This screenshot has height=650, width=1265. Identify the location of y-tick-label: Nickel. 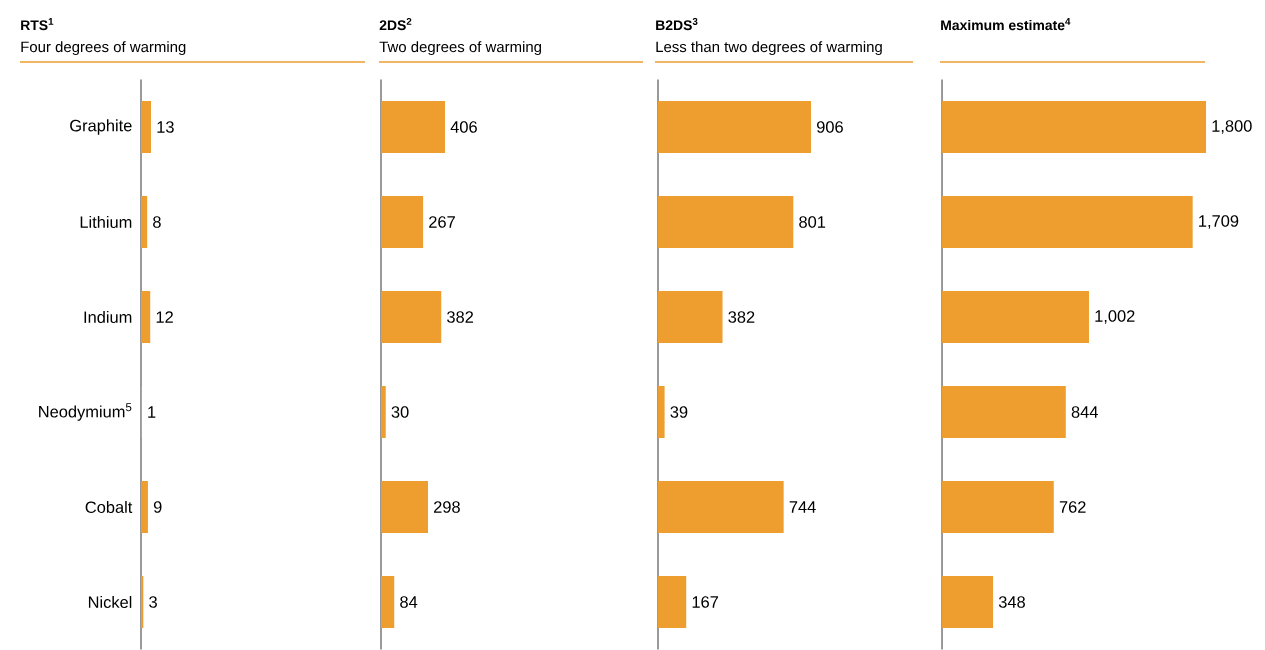
(110, 602).